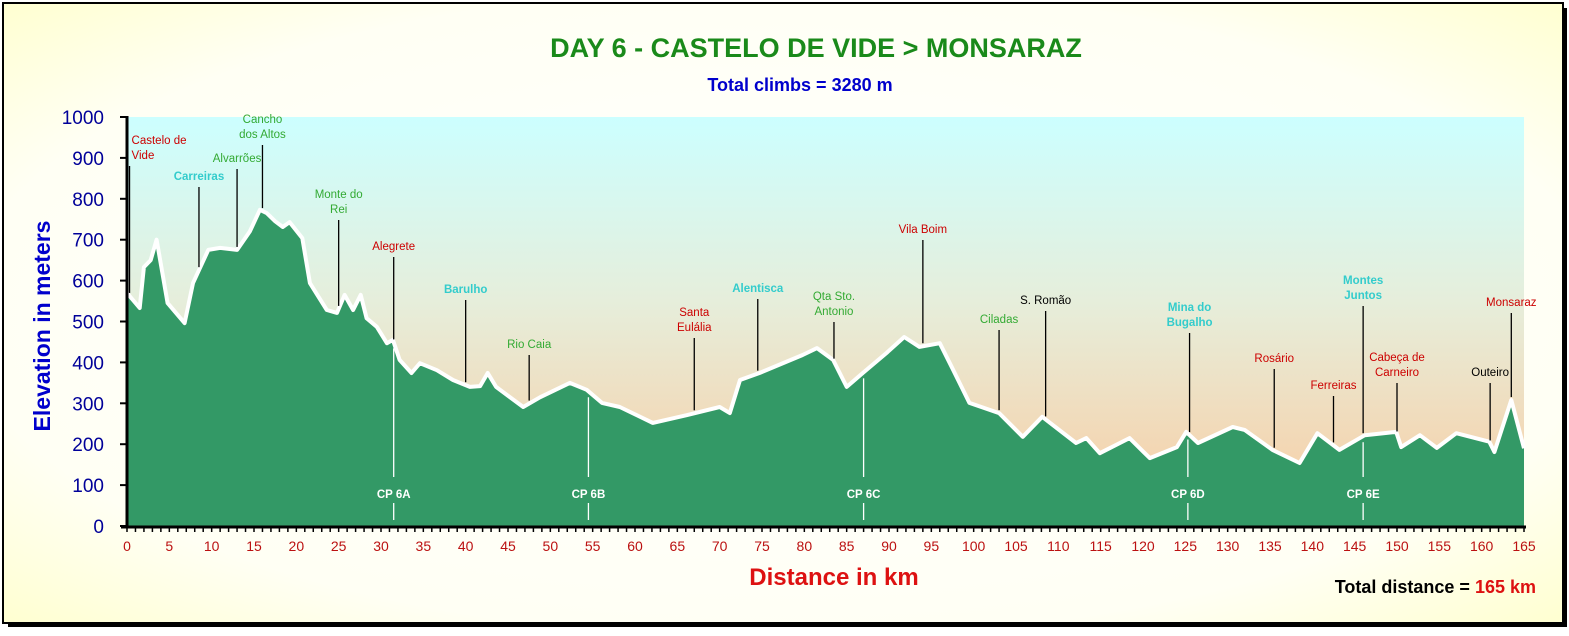 The height and width of the screenshot is (636, 1569). Describe the element at coordinates (88, 363) in the screenshot. I see `y-tick-label: 400` at that location.